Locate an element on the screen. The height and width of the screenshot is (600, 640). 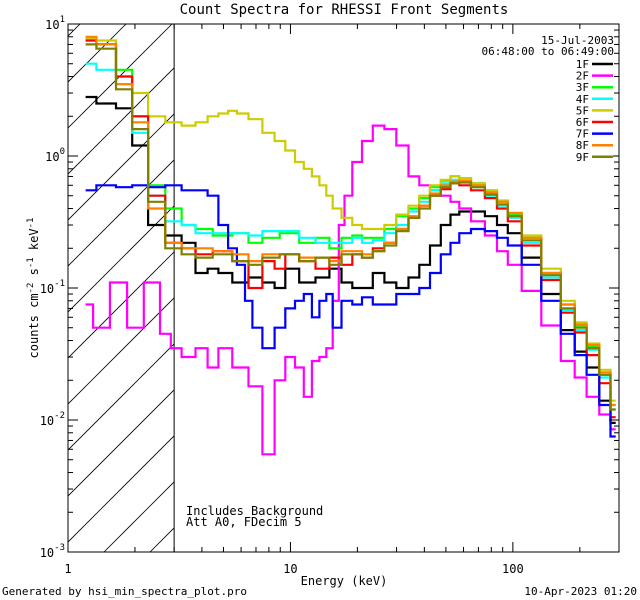
legend-label-3f: 3F is located at coordinates (582, 87).